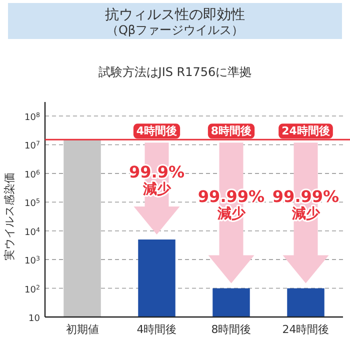  I want to click on y-tick-label: 10$^{5}$, so click(32, 204).